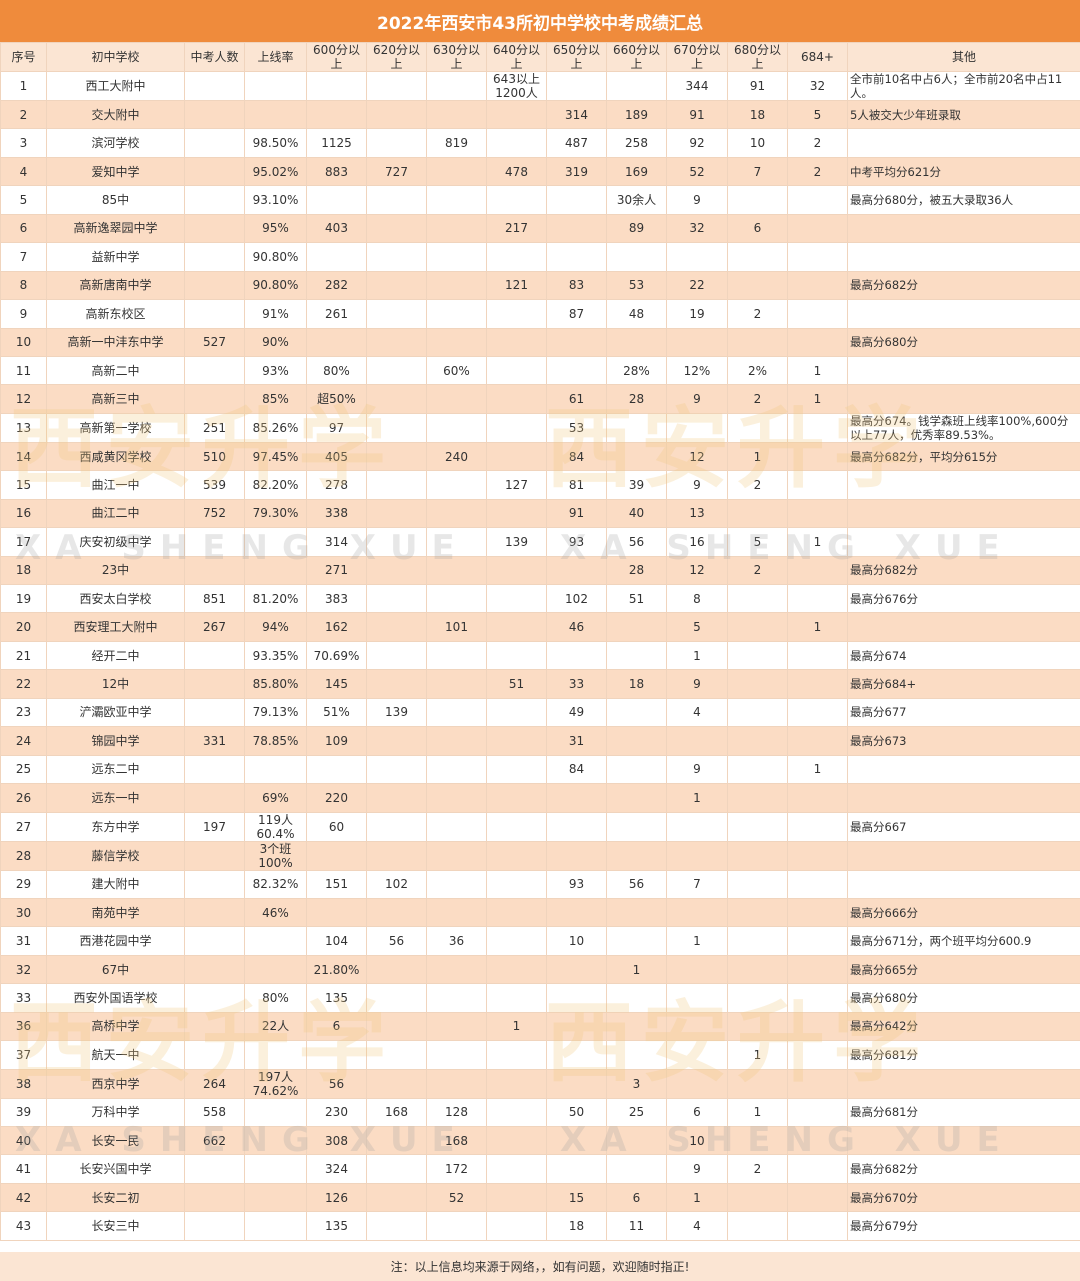 The image size is (1080, 1281). I want to click on table-cell: 81, so click(576, 485).